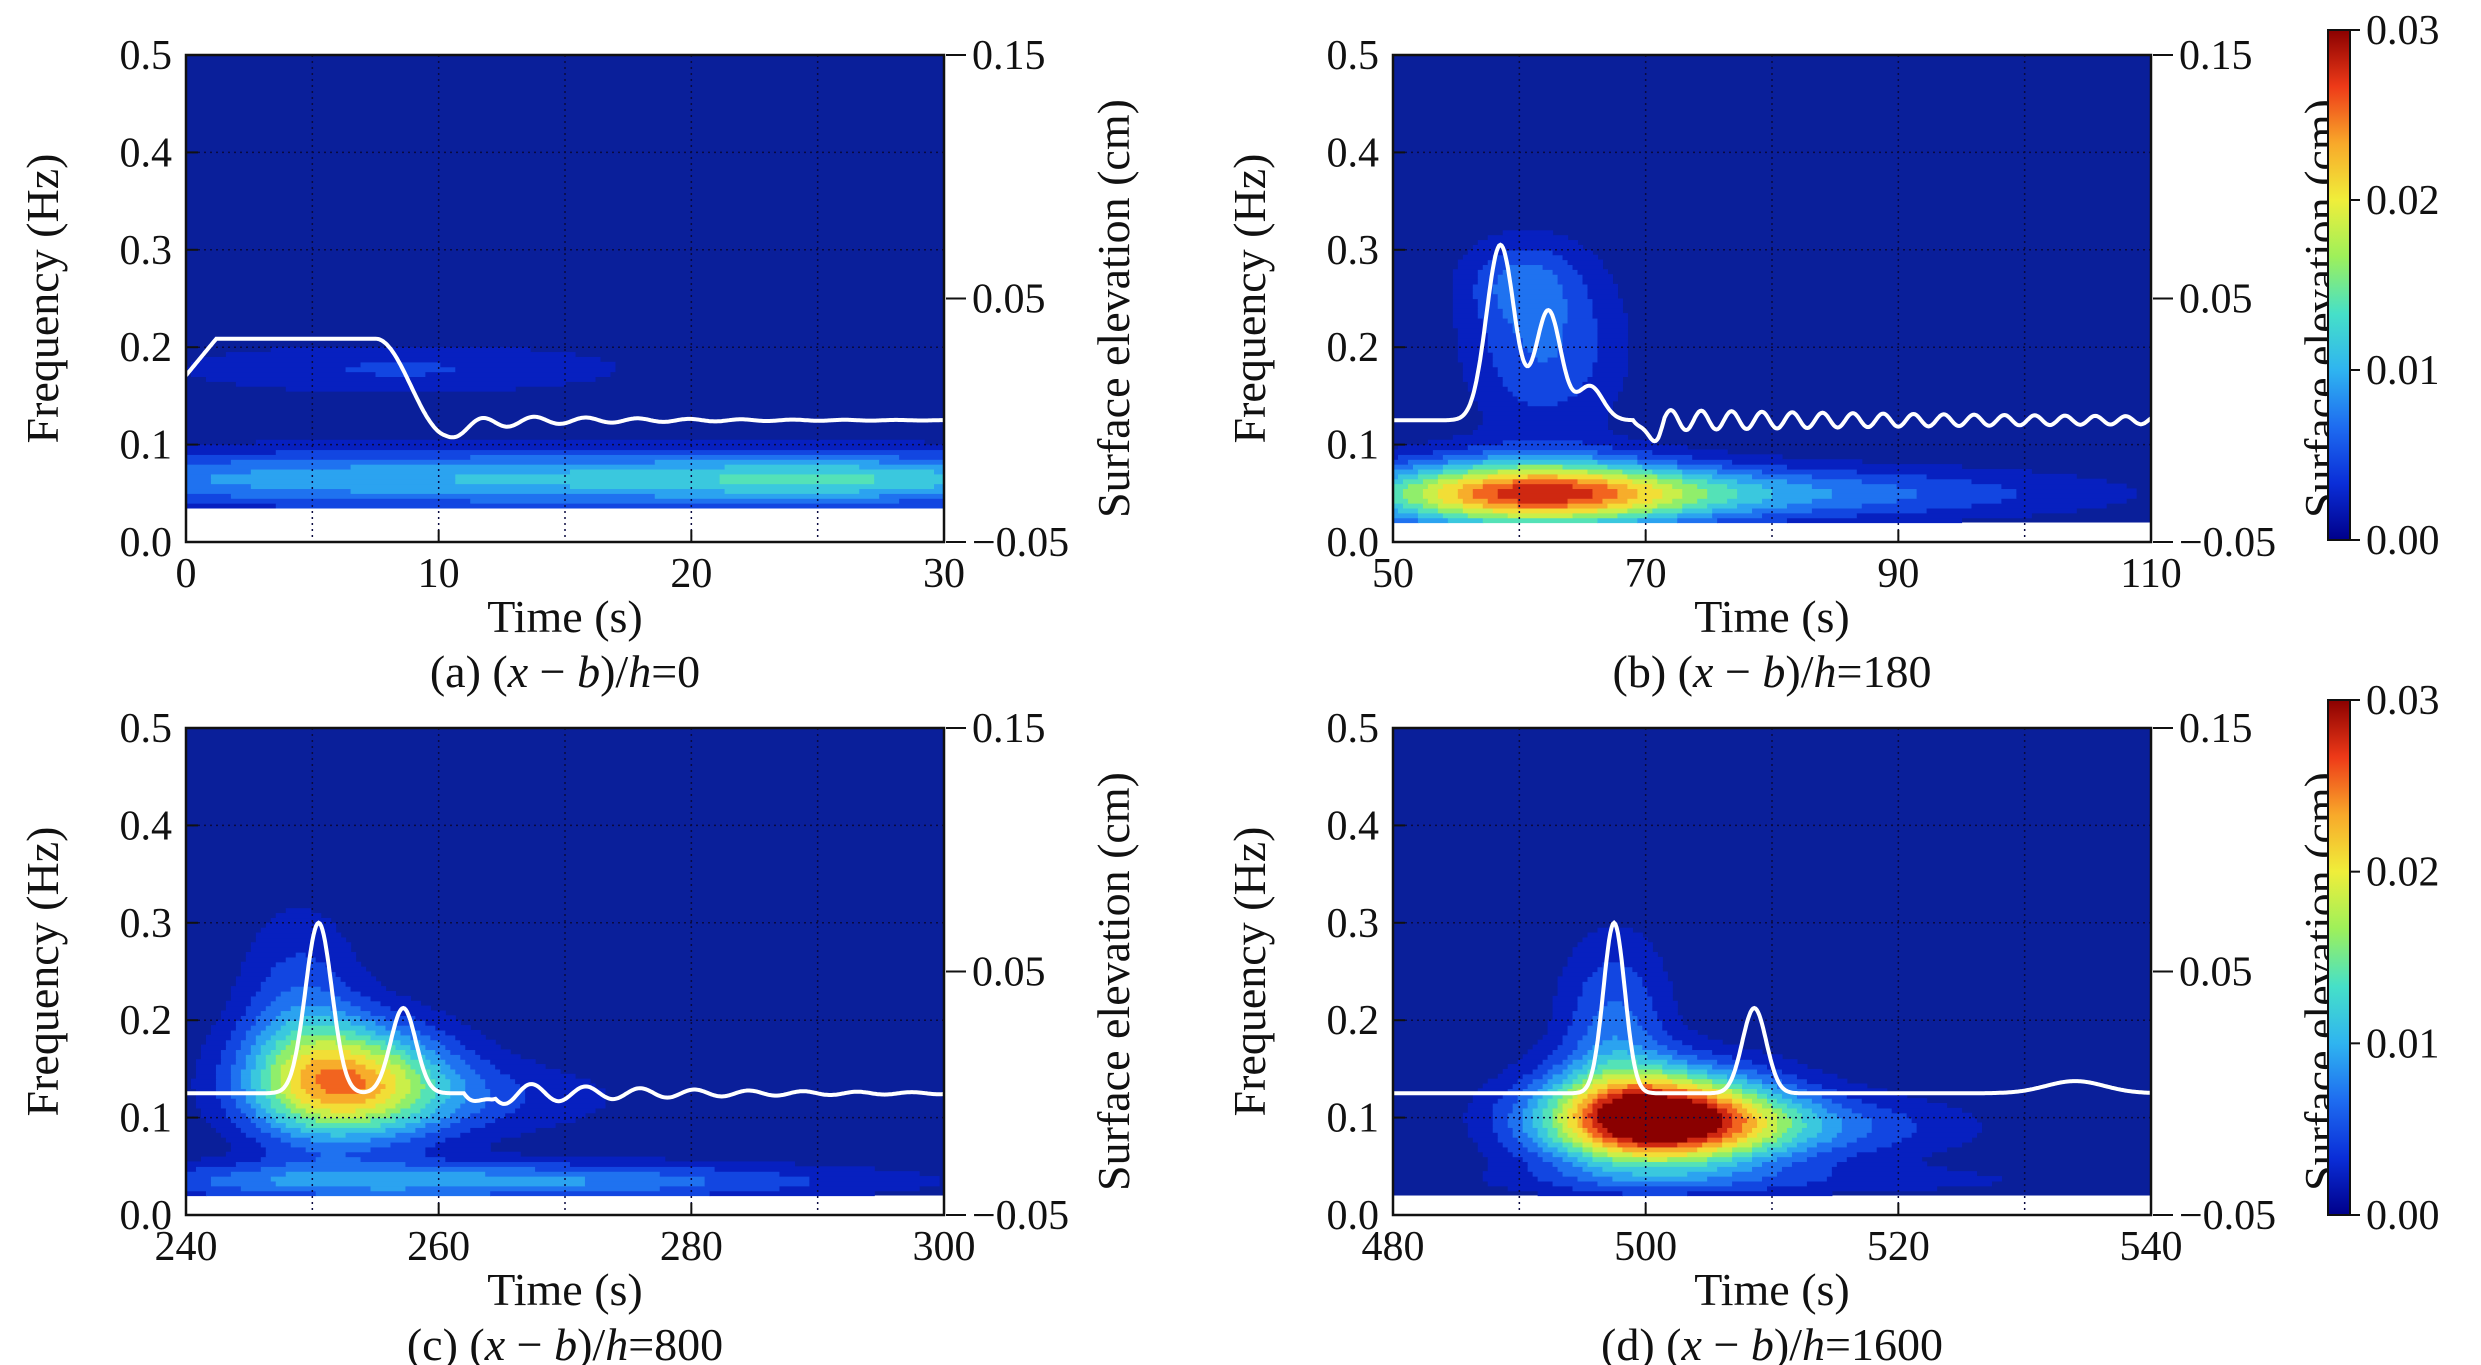 The height and width of the screenshot is (1365, 2481). Describe the element at coordinates (1393, 1247) in the screenshot. I see `x-tick-label: 480` at that location.